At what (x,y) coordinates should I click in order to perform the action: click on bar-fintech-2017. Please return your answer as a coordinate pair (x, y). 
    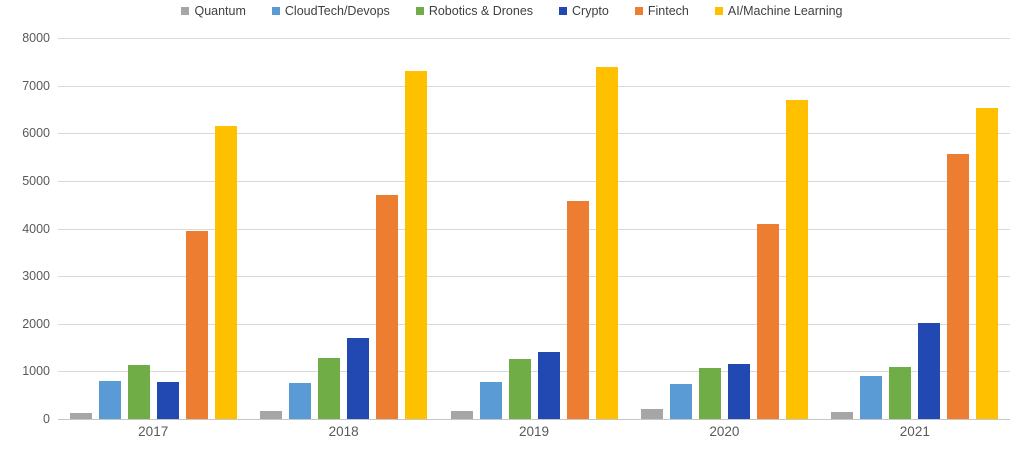
    Looking at the image, I should click on (196, 324).